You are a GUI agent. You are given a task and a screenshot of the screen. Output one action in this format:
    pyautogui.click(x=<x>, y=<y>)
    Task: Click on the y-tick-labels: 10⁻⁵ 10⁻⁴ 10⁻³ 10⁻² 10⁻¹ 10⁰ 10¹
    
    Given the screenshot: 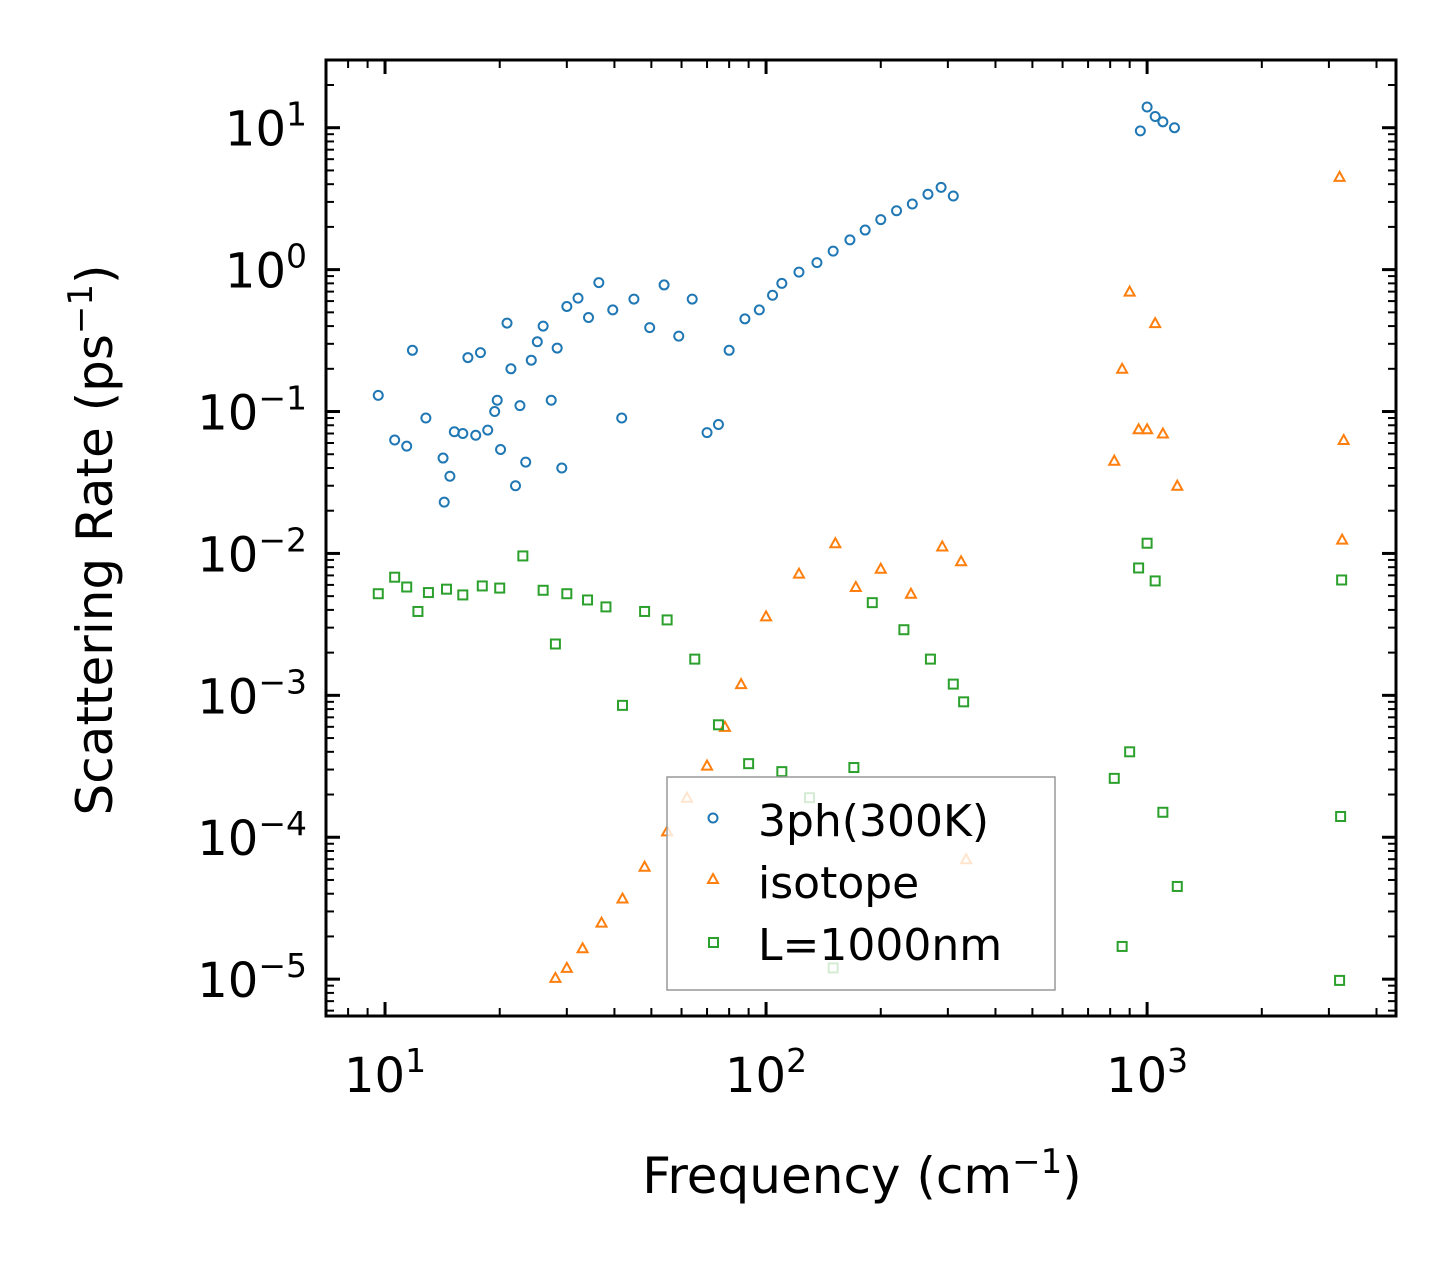 What is the action you would take?
    pyautogui.click(x=252, y=552)
    